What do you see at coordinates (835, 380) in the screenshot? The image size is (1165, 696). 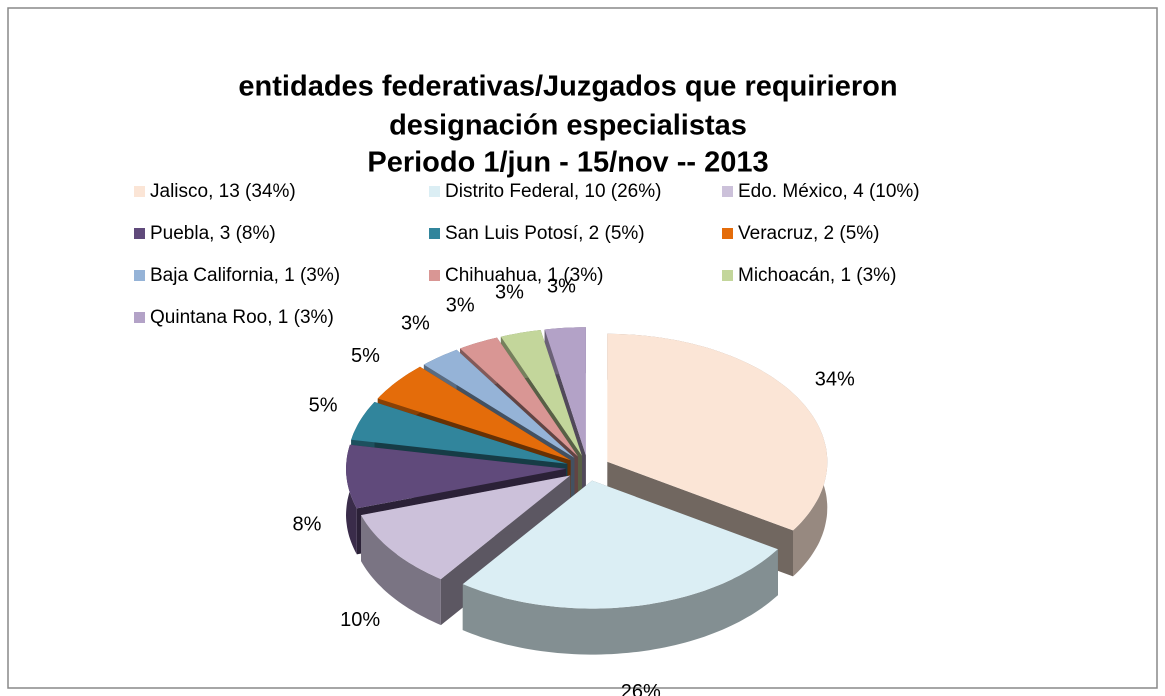 I see `data-label: 34%` at bounding box center [835, 380].